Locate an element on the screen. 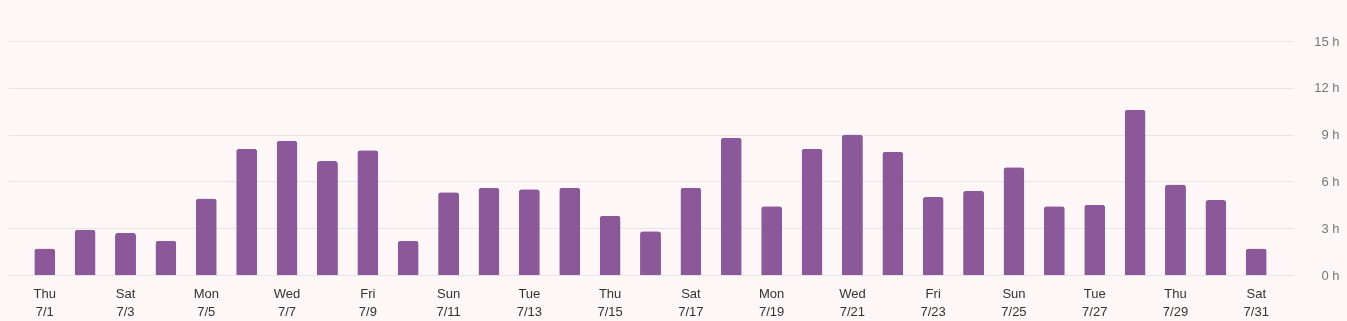 The image size is (1347, 321). x-tick-label: Sat 7/3 is located at coordinates (125, 302).